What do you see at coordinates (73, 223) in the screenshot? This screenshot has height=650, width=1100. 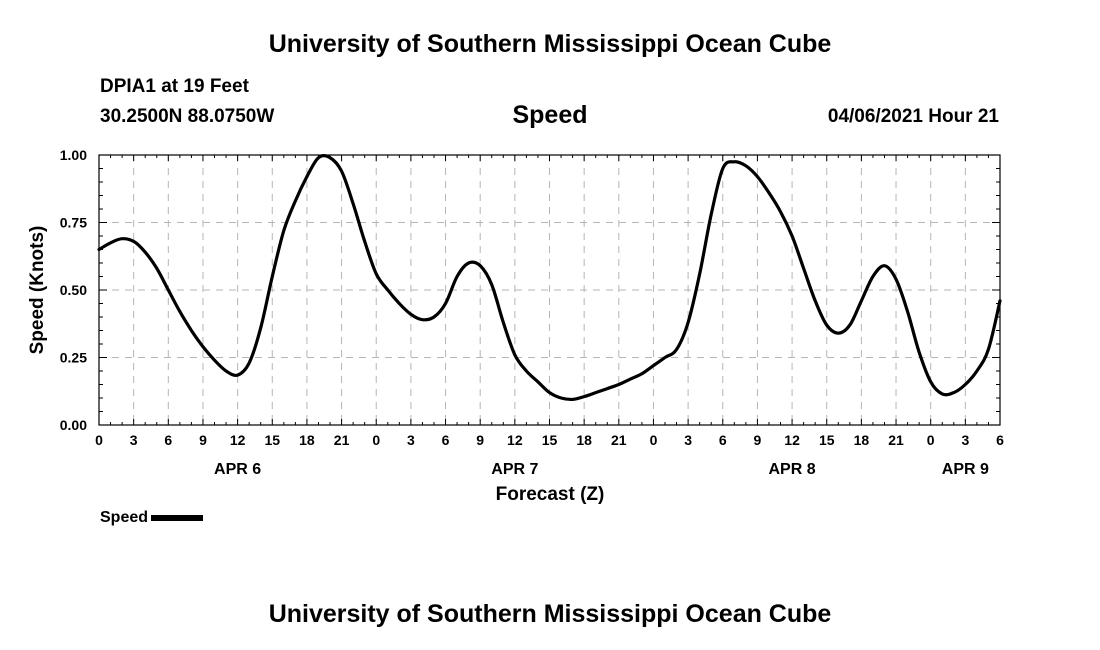 I see `y-tick-label: 0.75` at bounding box center [73, 223].